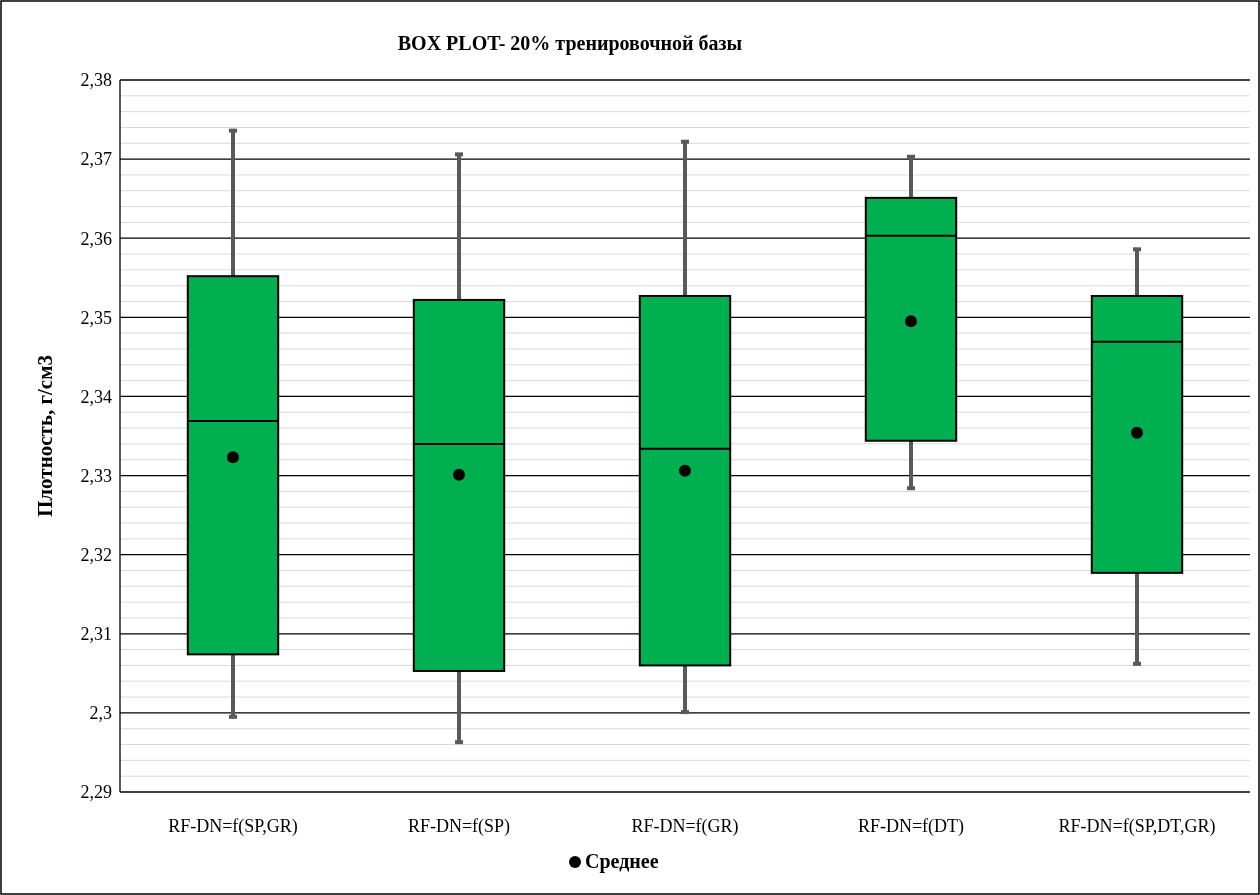 The image size is (1260, 895). Describe the element at coordinates (911, 826) in the screenshot. I see `x-tick-label: RF-DN=f(DT)` at that location.